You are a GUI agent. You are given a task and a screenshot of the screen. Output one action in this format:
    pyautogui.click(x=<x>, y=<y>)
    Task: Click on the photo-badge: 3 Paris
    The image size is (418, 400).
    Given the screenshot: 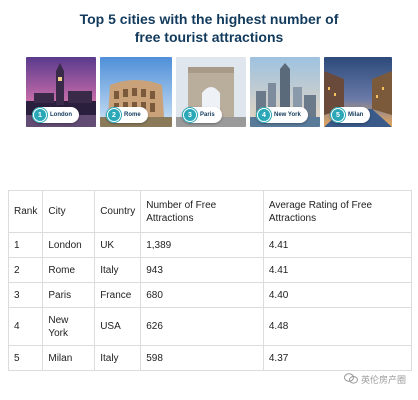 What is the action you would take?
    pyautogui.click(x=202, y=115)
    